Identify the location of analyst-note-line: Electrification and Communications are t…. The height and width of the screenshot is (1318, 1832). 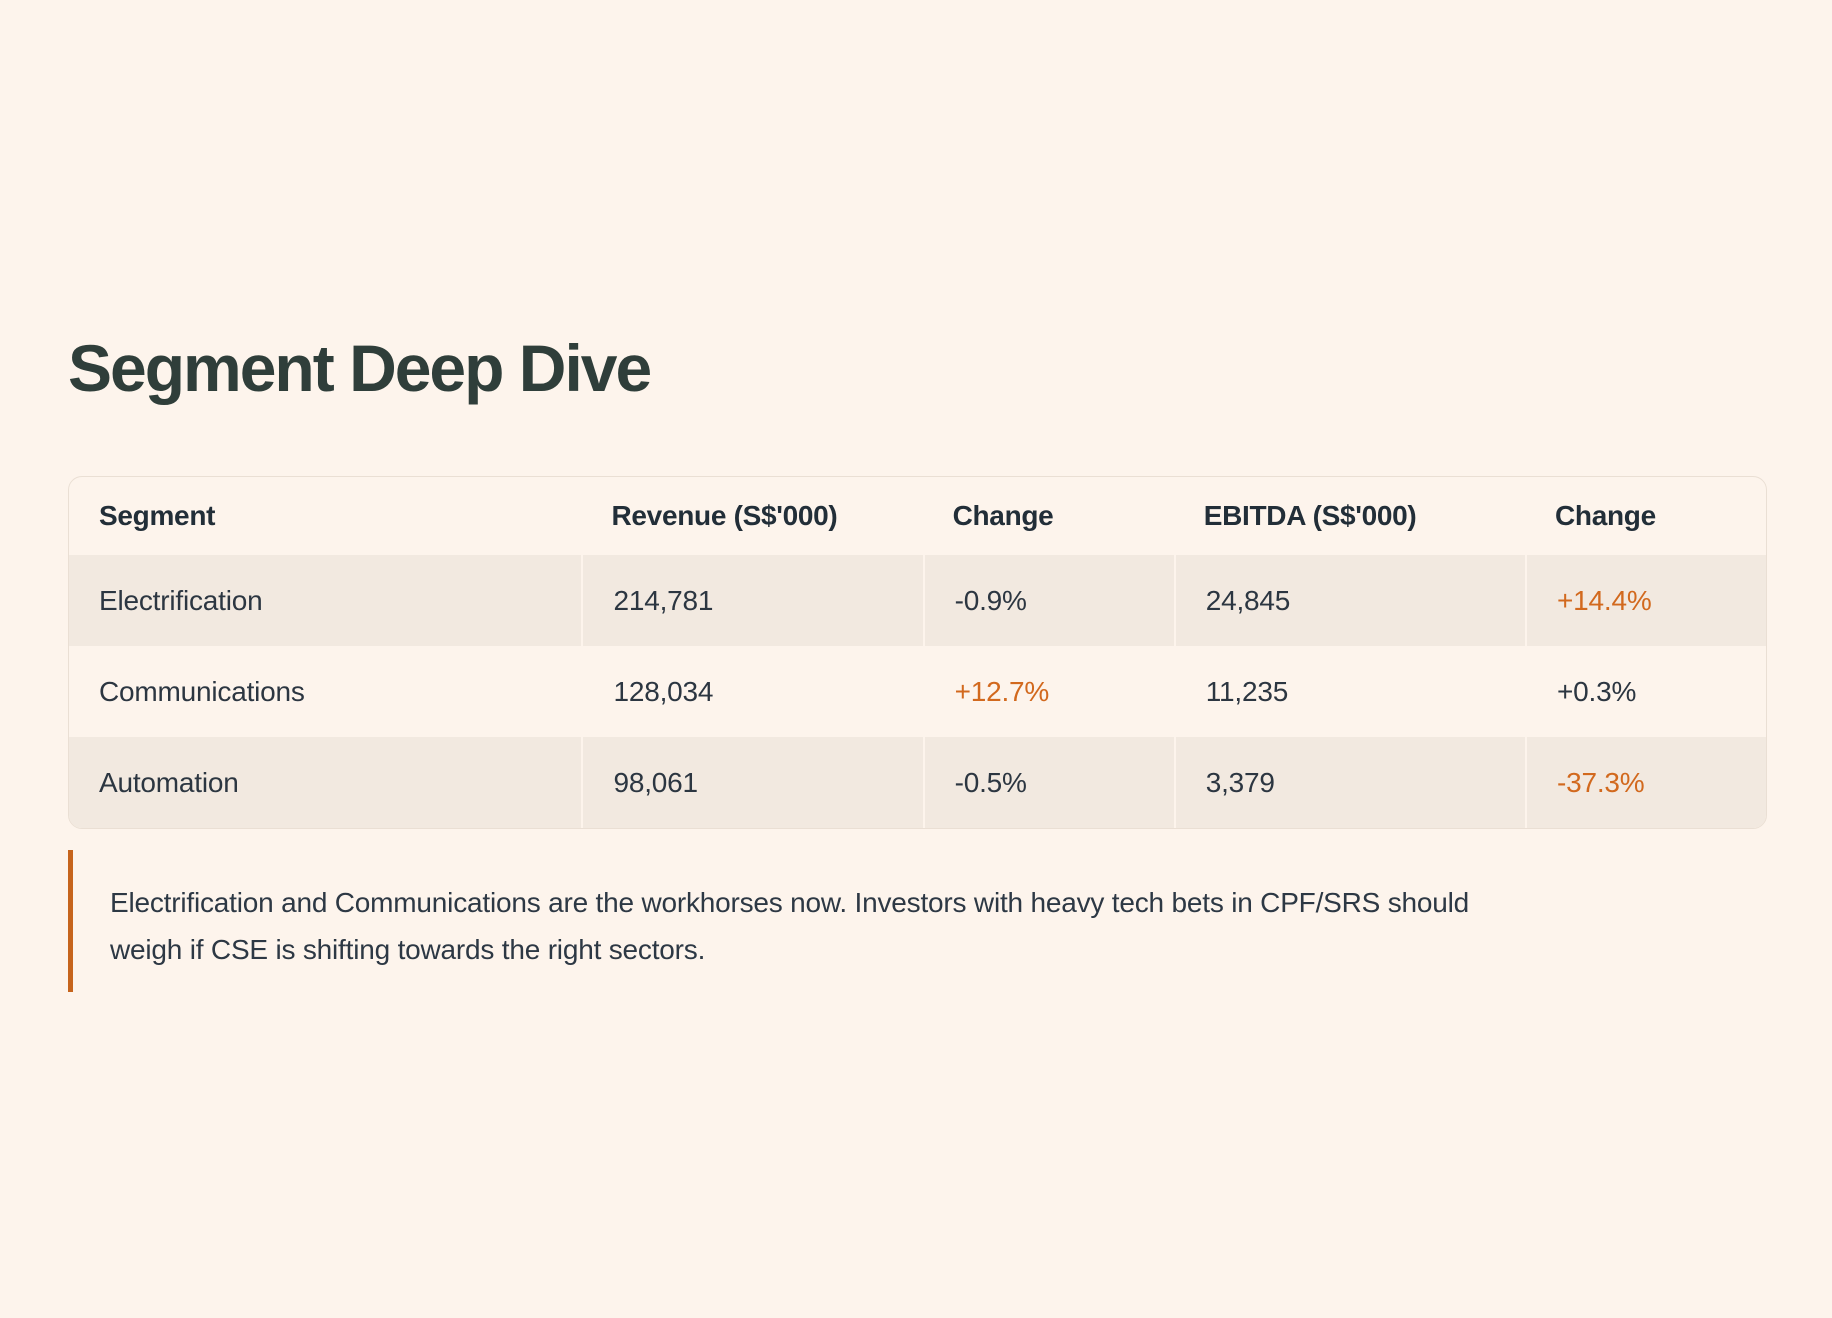
(790, 902).